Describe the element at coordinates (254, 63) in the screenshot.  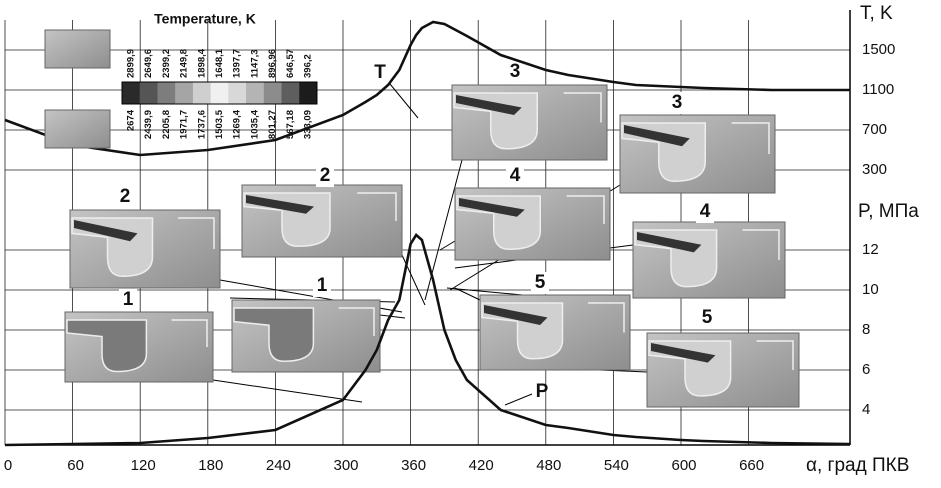
I see `colorbar-label: 1147,3` at that location.